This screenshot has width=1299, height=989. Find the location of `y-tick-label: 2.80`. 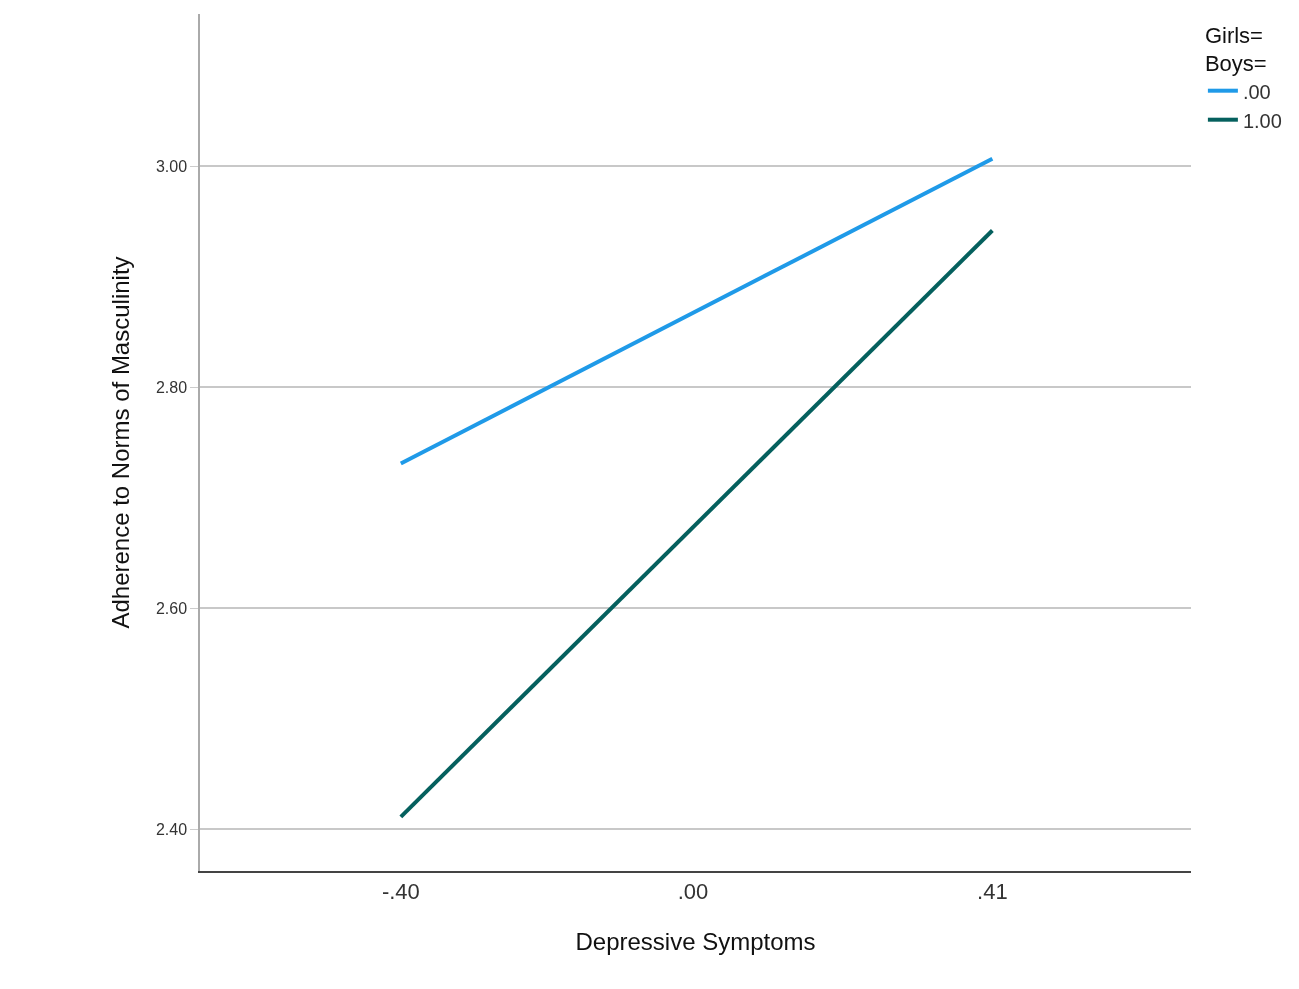

y-tick-label: 2.80 is located at coordinates (171, 387).